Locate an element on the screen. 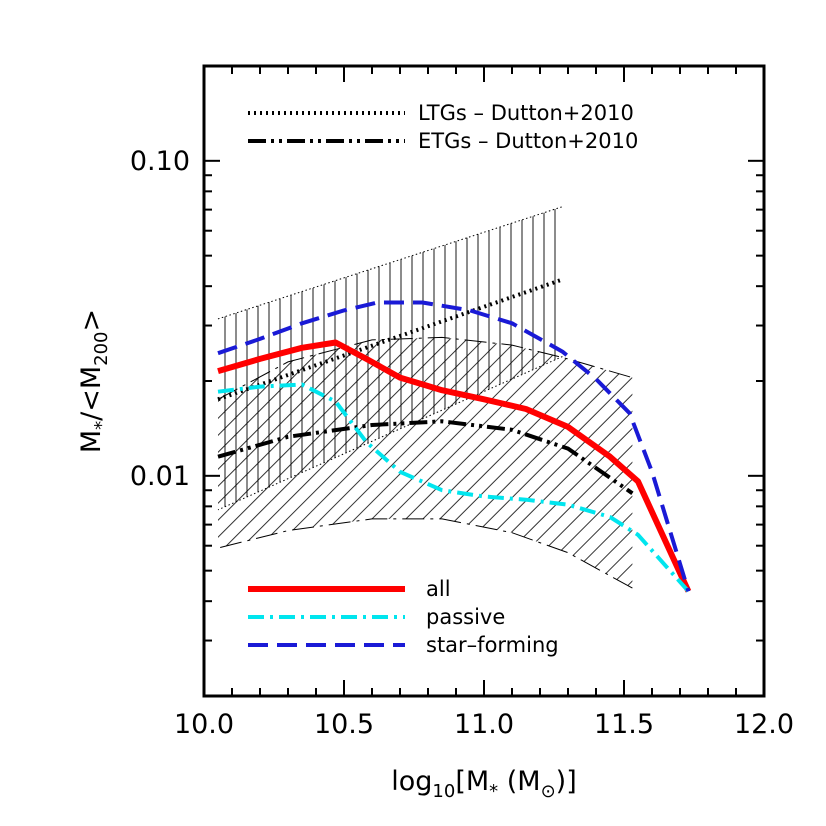  y-axis-title-end: > is located at coordinates (91, 320).